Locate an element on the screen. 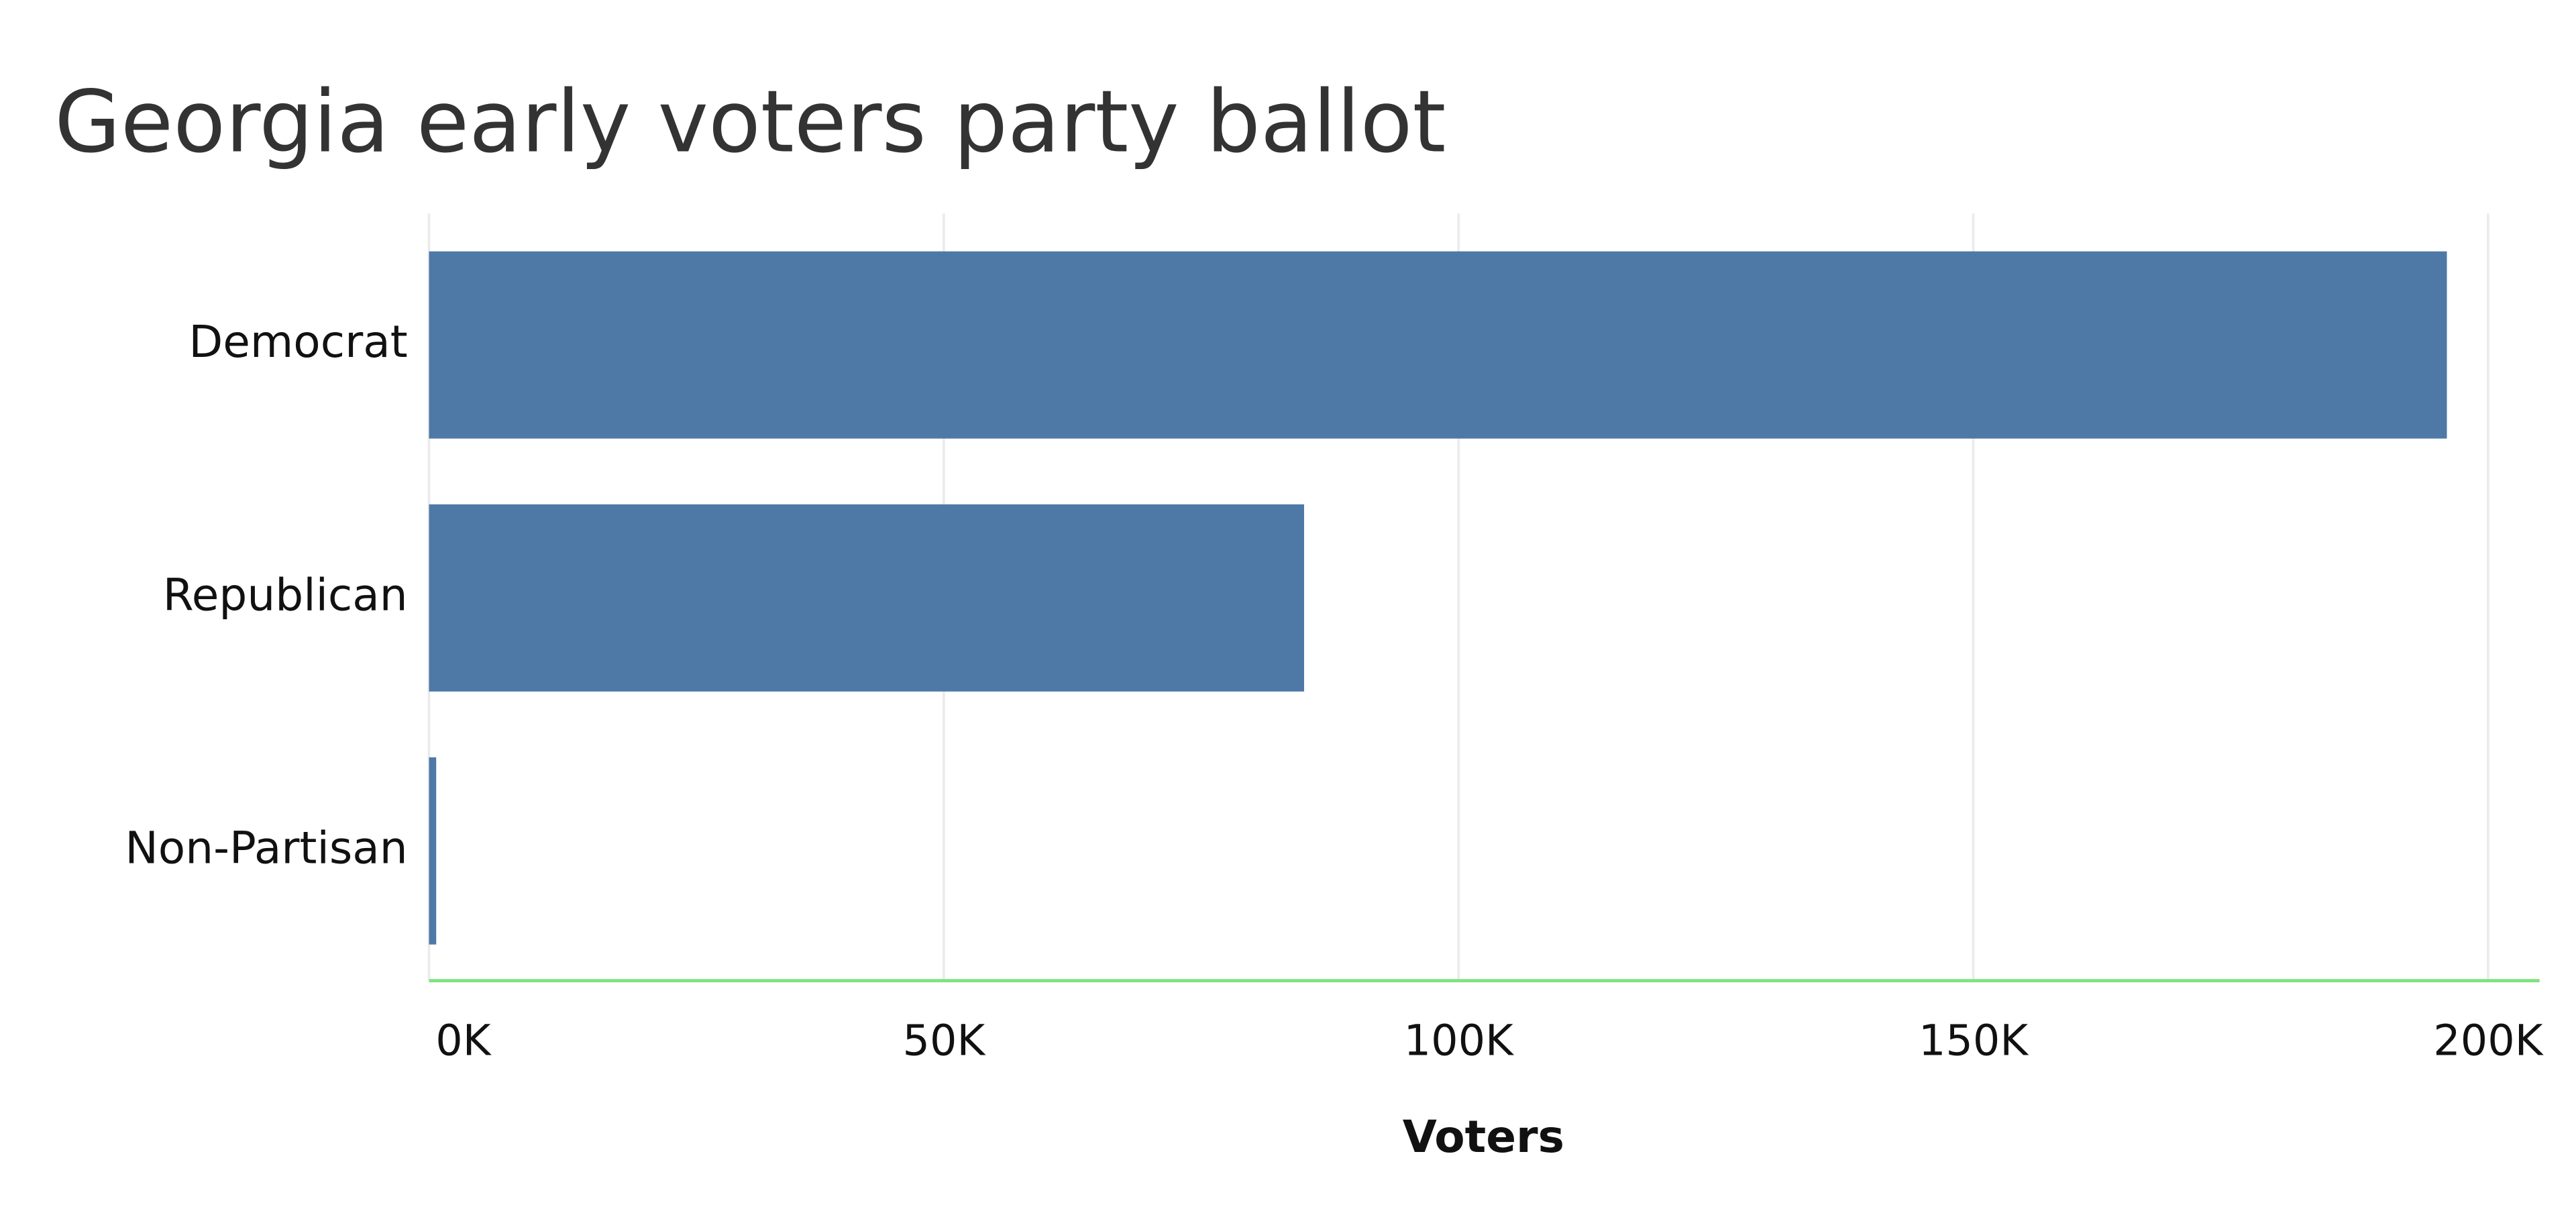 This screenshot has height=1209, width=2576. x-tick-label: 150K is located at coordinates (1974, 1040).